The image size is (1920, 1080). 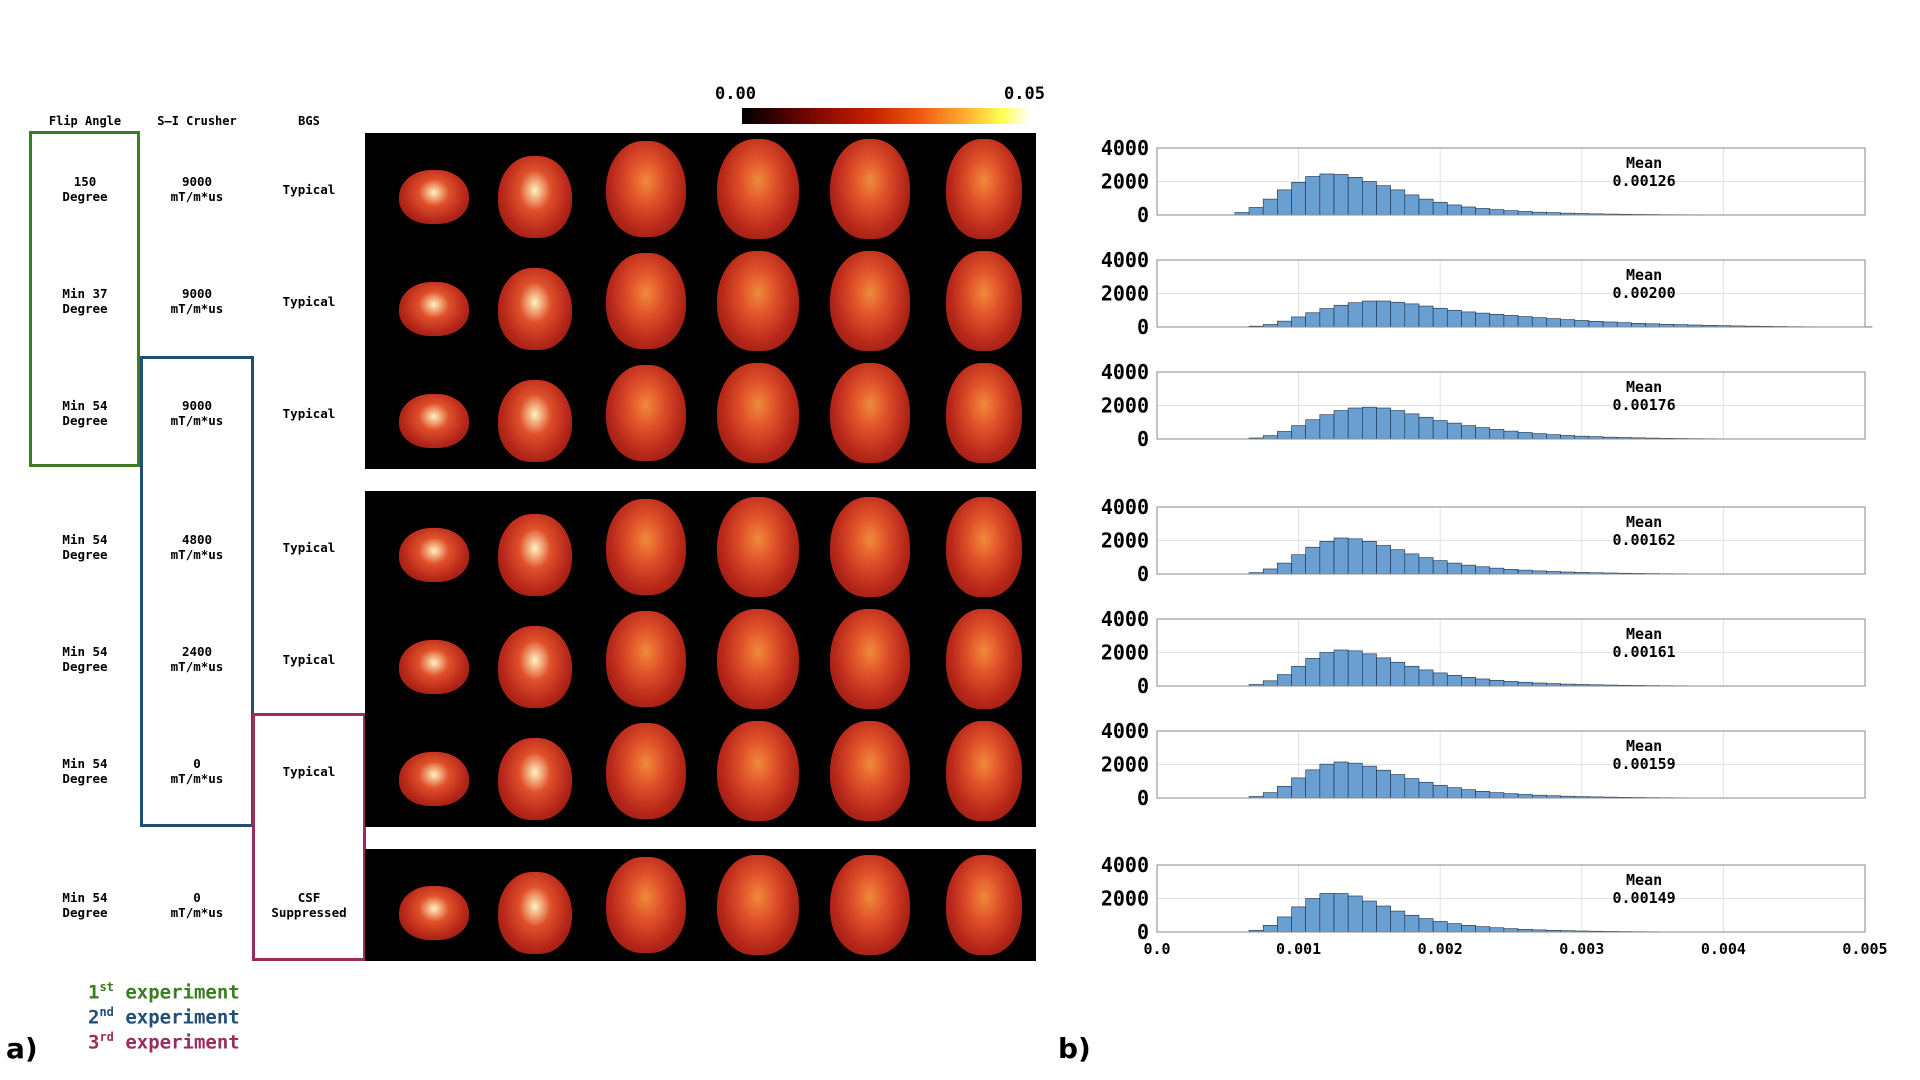 What do you see at coordinates (85, 778) in the screenshot?
I see `row-6-flip-line-2: Degree` at bounding box center [85, 778].